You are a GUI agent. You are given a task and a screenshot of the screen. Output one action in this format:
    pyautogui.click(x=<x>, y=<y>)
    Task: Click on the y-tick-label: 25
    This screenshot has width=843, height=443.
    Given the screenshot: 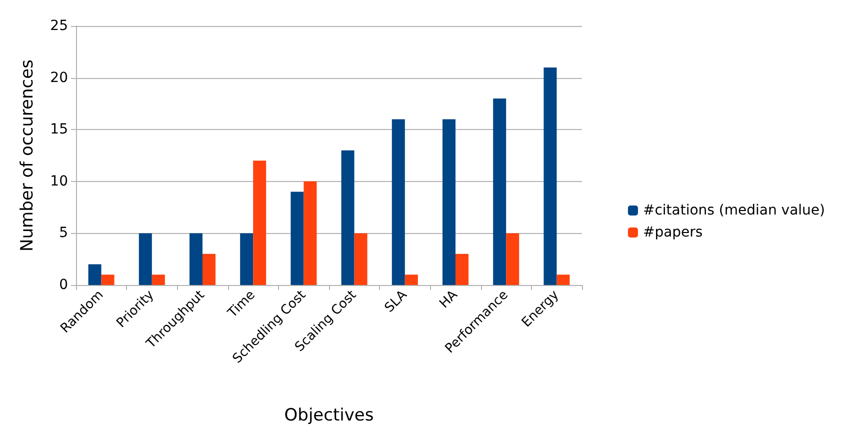 What is the action you would take?
    pyautogui.click(x=59, y=26)
    